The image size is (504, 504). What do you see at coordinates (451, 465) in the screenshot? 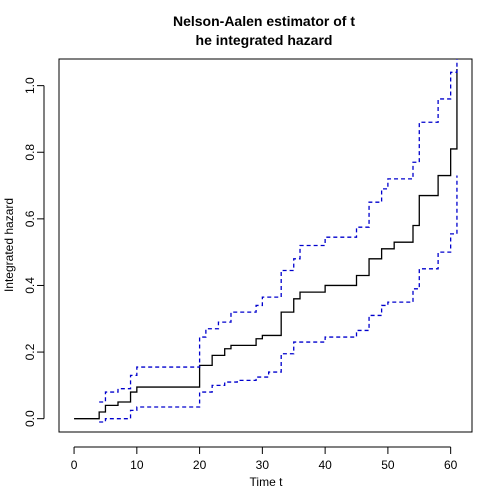
I see `x-tick-label: 60` at bounding box center [451, 465].